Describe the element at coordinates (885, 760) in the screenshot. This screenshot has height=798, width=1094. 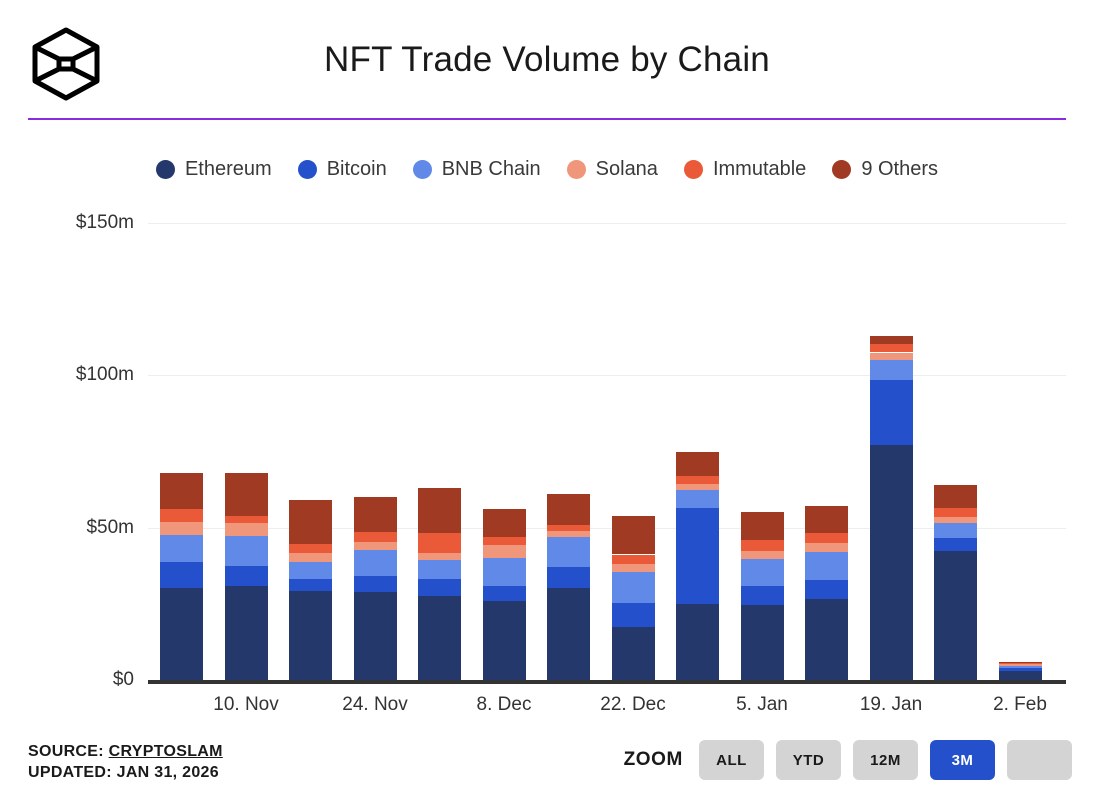
I see `zoom-button-12m: 12M` at that location.